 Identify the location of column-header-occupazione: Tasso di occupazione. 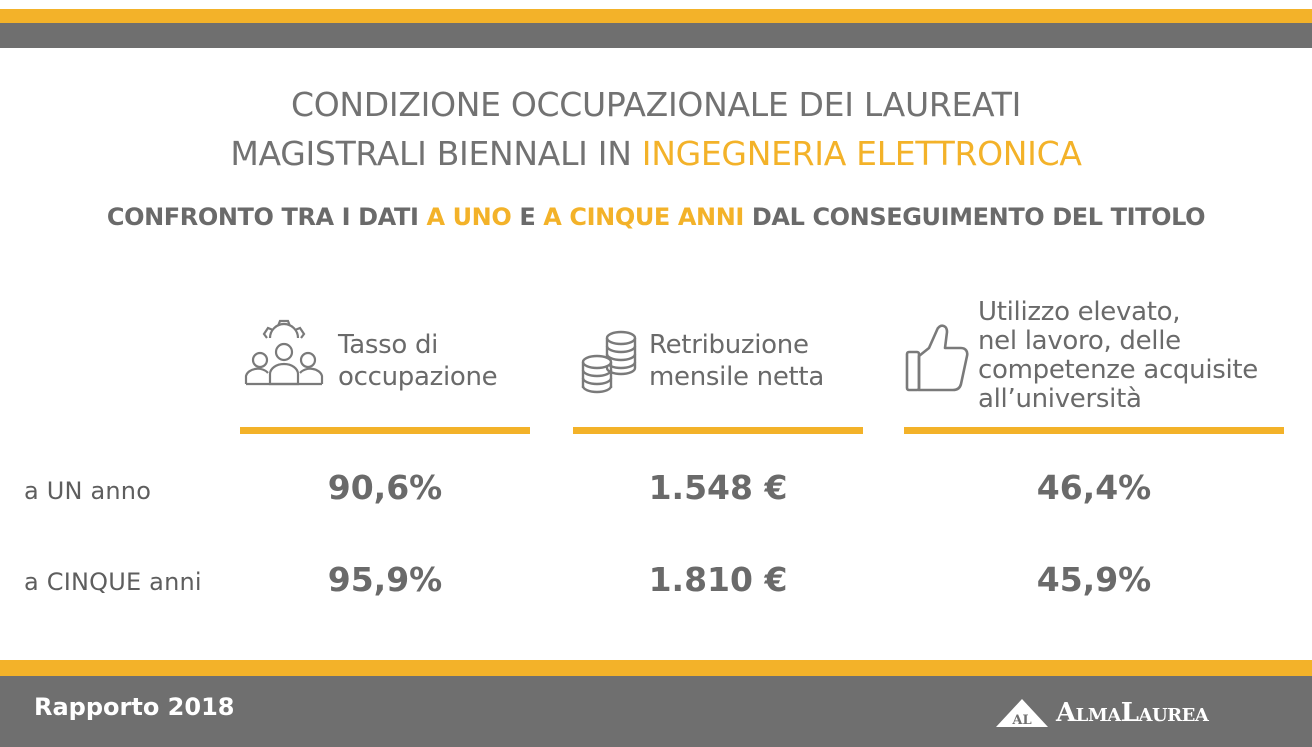
(385, 359).